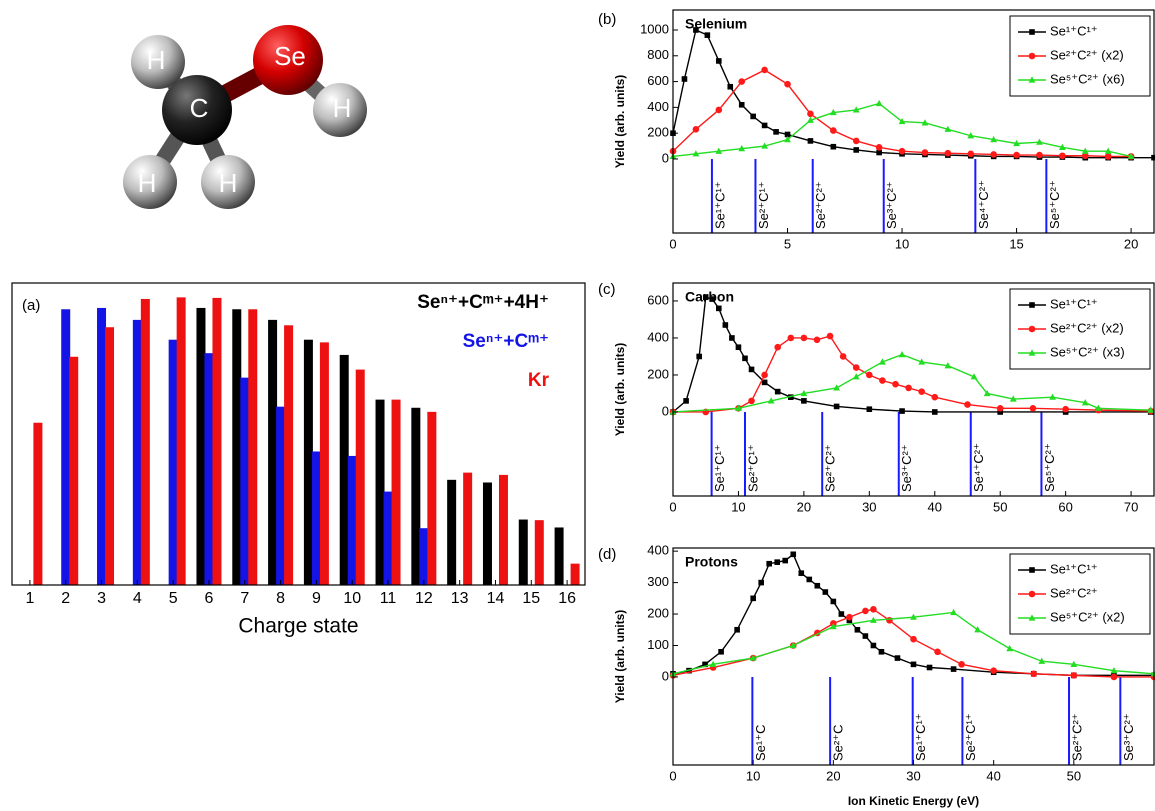 The height and width of the screenshot is (811, 1155). I want to click on panel-label: (d), so click(607, 554).